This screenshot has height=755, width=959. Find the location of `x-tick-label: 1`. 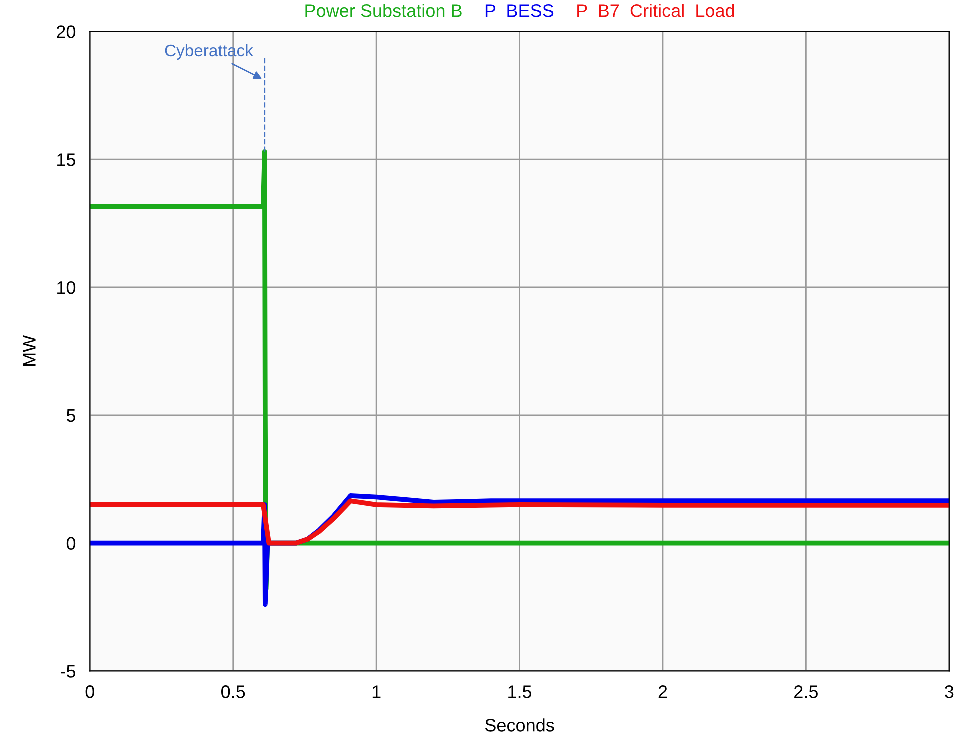

x-tick-label: 1 is located at coordinates (376, 692).